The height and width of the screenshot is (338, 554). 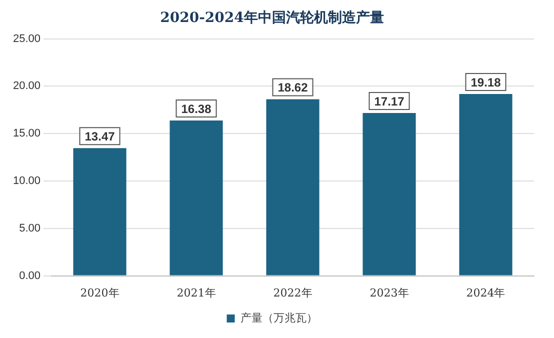 I want to click on x-tick-label: 2024年, so click(x=486, y=293).